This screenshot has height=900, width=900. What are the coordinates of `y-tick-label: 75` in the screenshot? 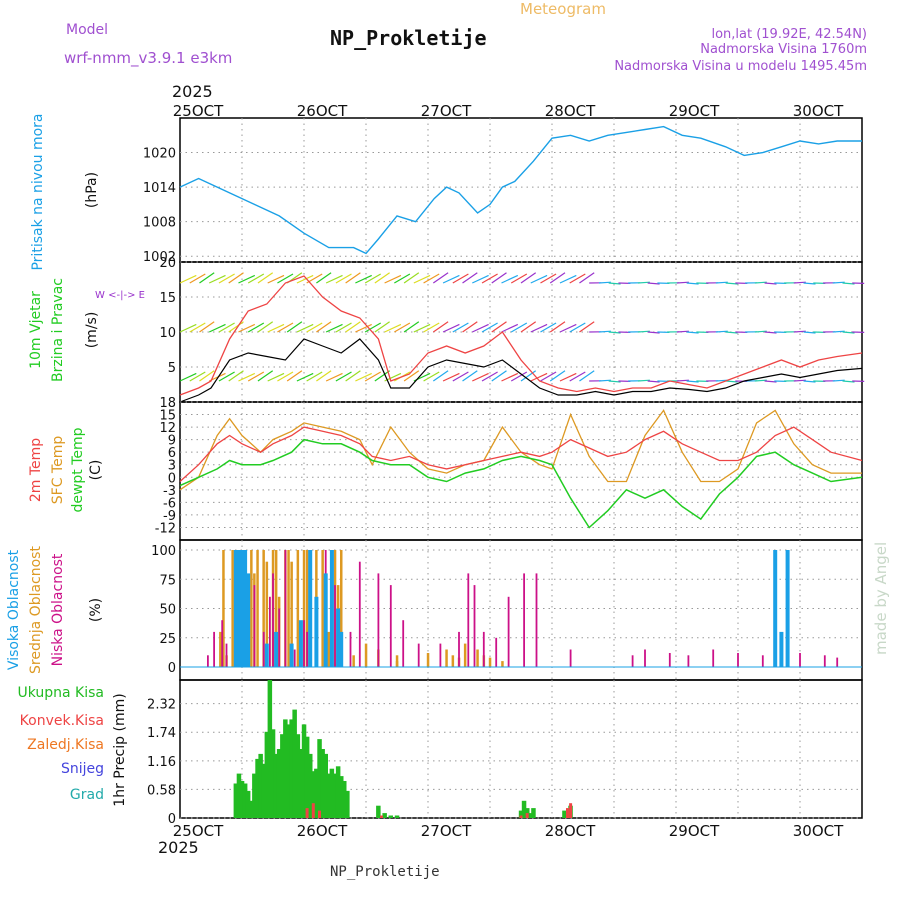 It's located at (167, 580).